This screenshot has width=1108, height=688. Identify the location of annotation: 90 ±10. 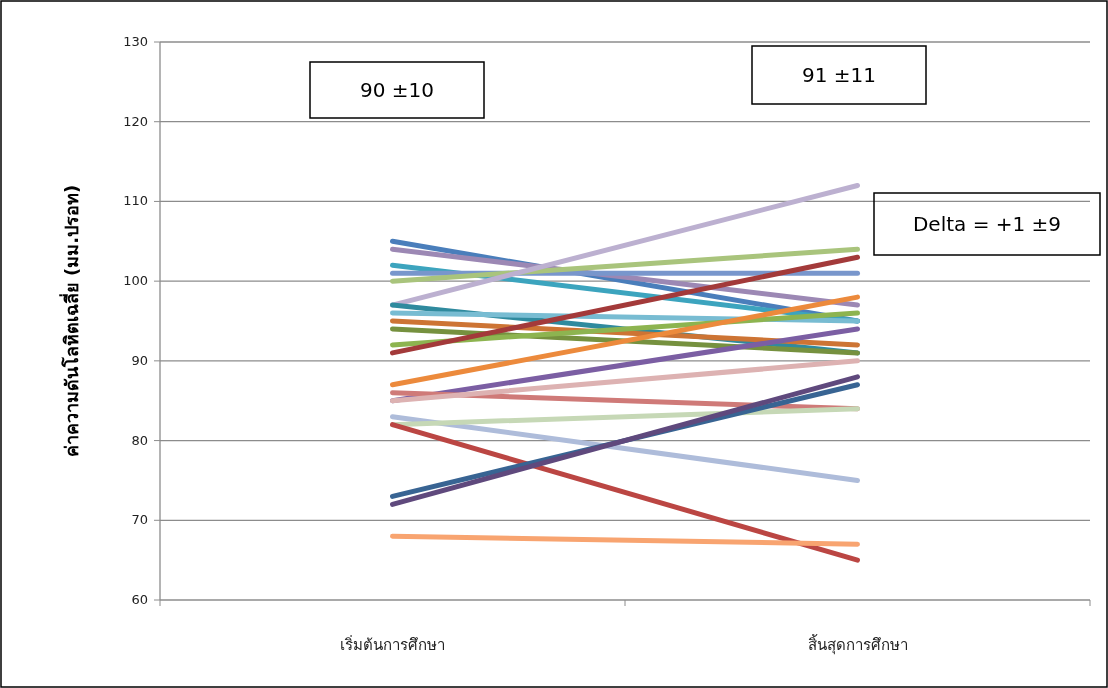
(397, 90).